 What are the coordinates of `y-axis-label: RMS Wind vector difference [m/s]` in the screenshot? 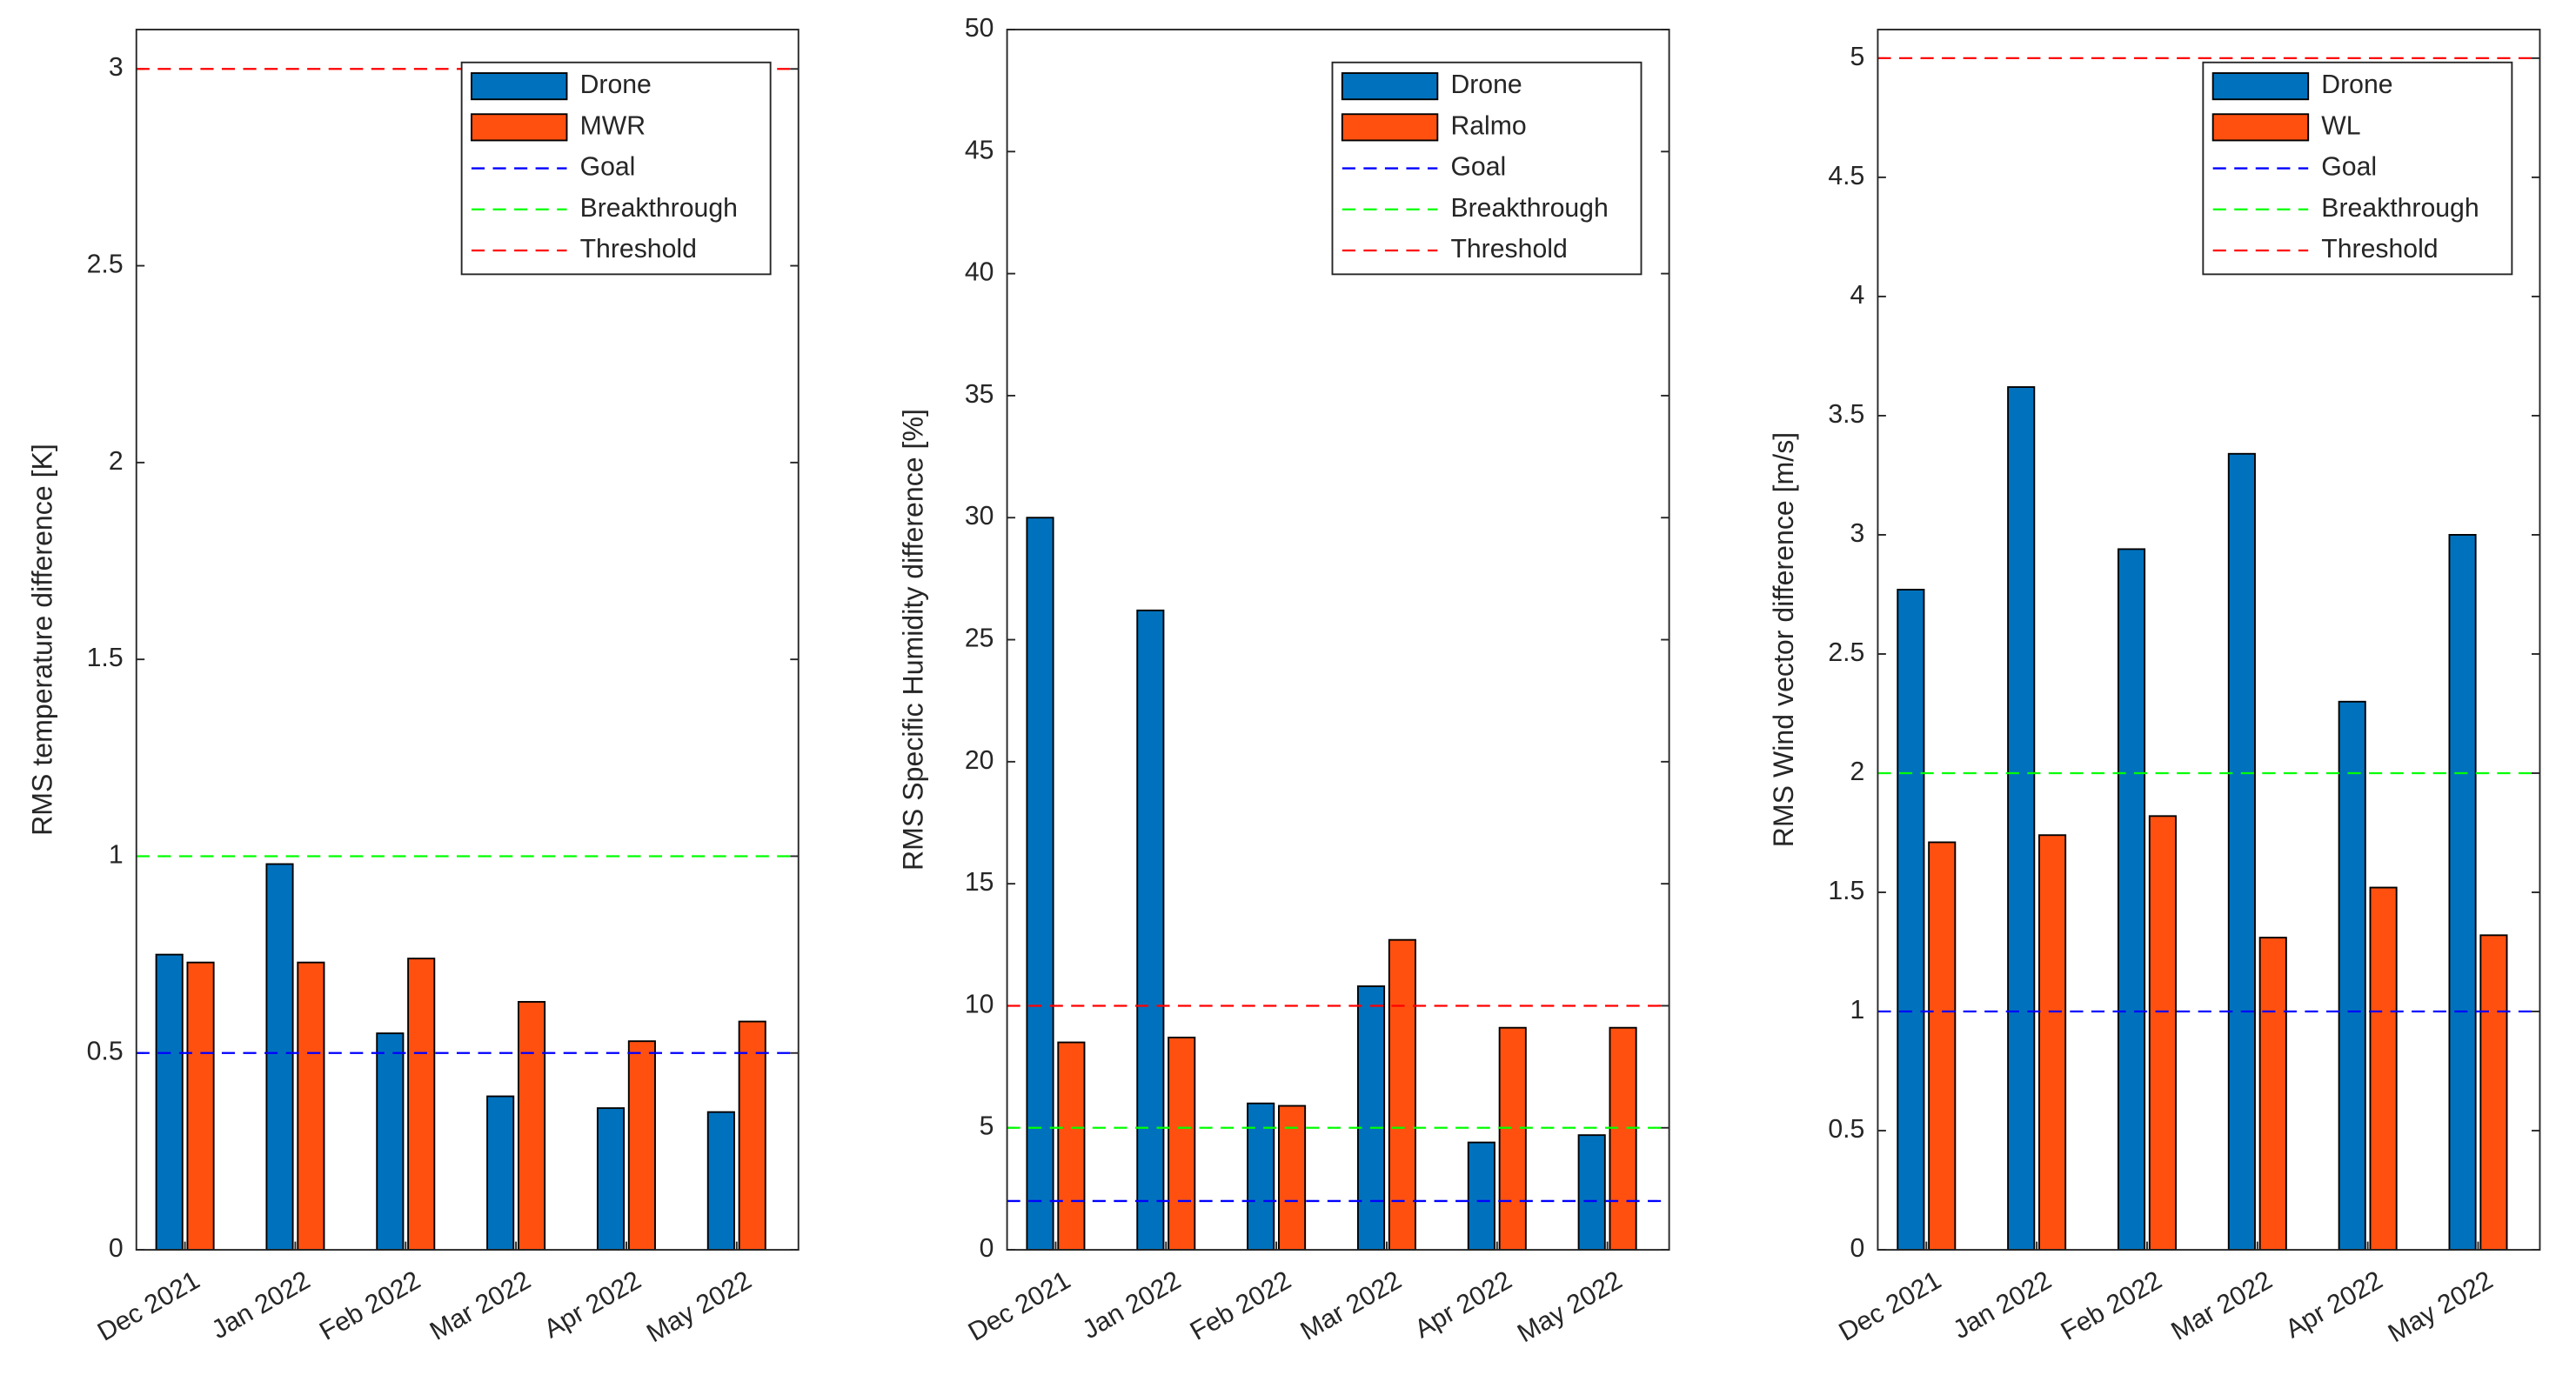 It's located at (1783, 639).